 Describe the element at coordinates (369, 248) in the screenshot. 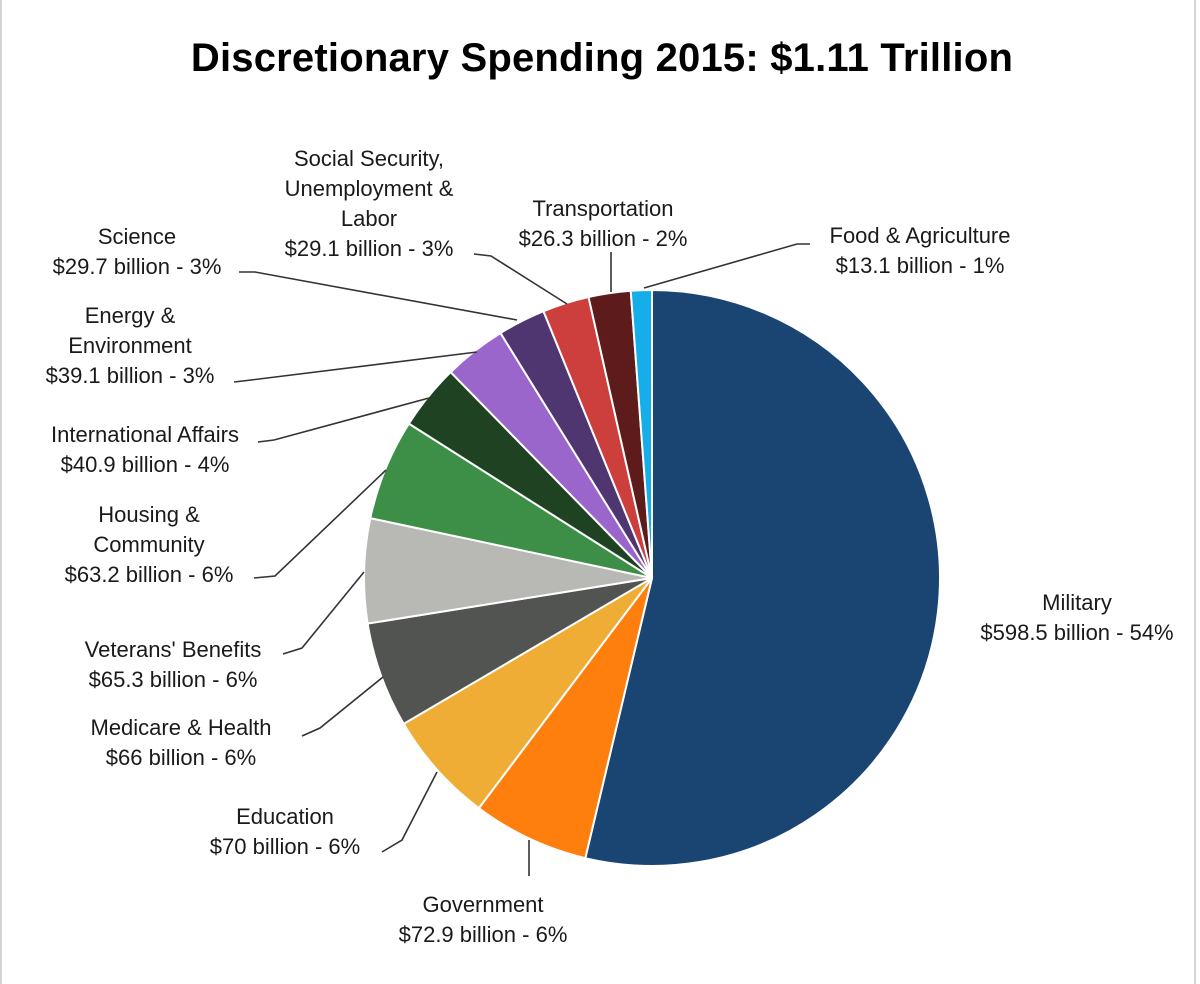

I see `slice-label-line: $29.1 billion - 3%` at that location.